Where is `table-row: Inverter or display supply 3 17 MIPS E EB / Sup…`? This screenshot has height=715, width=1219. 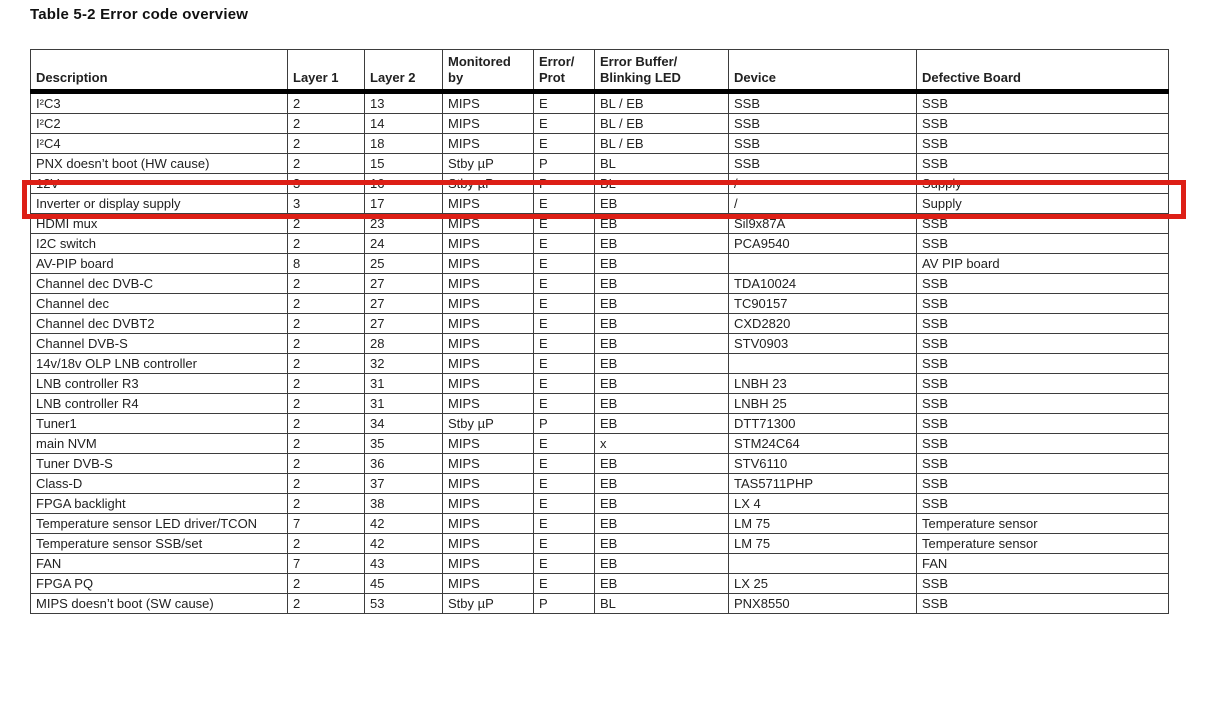
table-row: Inverter or display supply 3 17 MIPS E EB / Sup… is located at coordinates (599, 204).